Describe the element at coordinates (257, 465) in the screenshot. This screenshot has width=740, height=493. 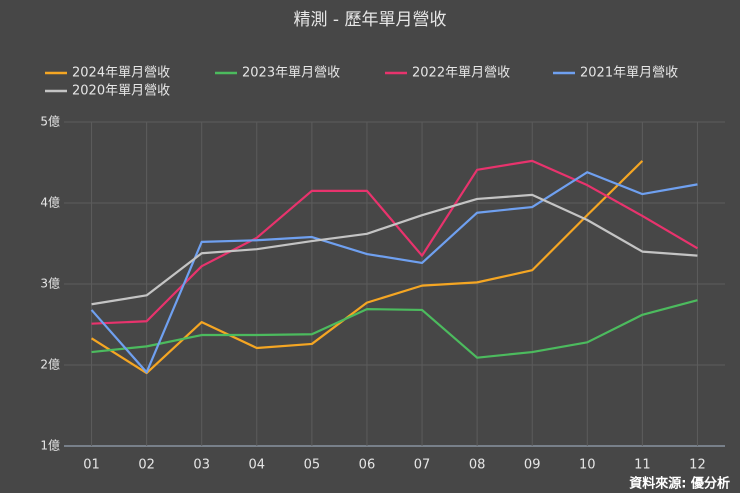
I see `x-tick-label: 04` at that location.